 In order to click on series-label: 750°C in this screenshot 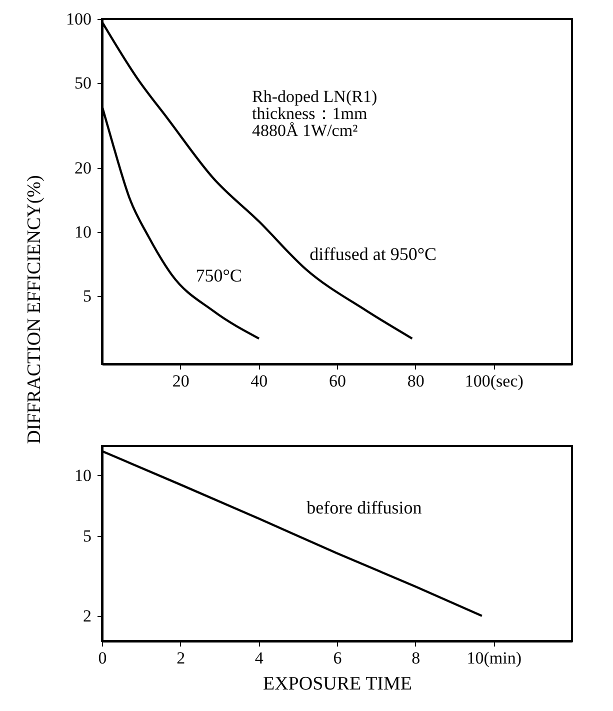, I will do `click(219, 276)`.